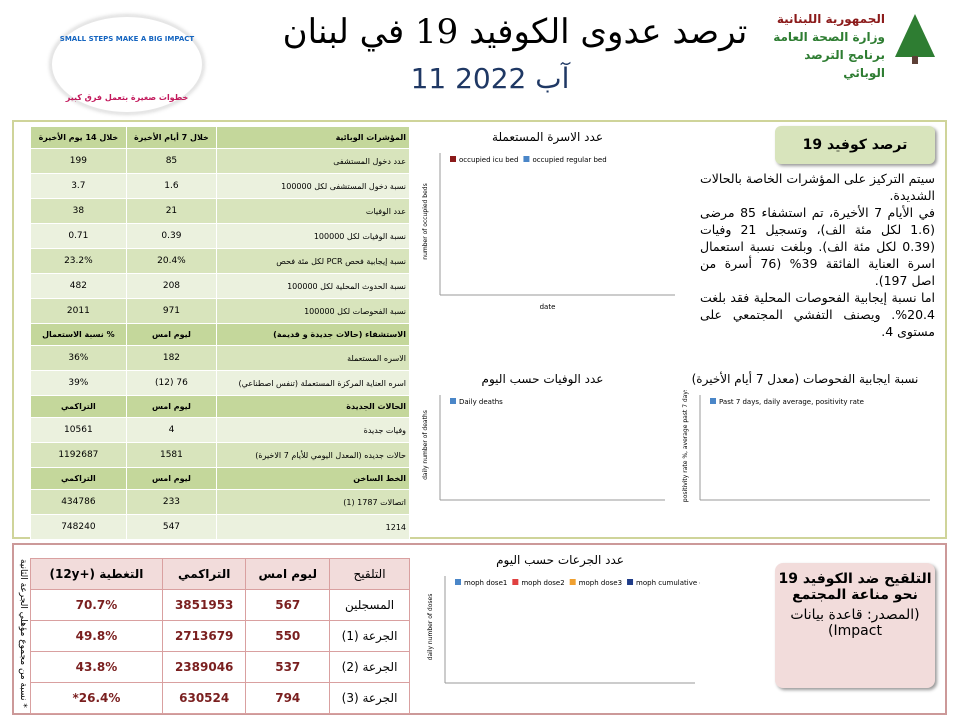 This screenshot has height=720, width=960. What do you see at coordinates (547, 137) in the screenshot?
I see `chart-caption: عدد الاسرة المستعملة` at bounding box center [547, 137].